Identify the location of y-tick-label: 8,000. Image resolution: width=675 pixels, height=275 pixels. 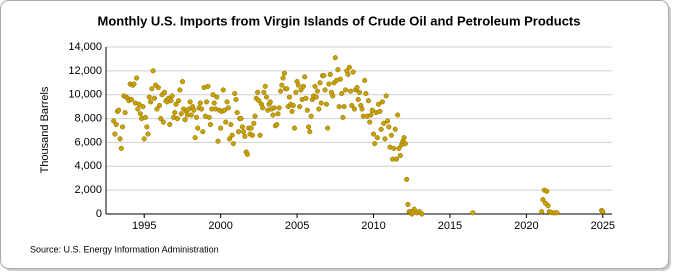
(88, 118).